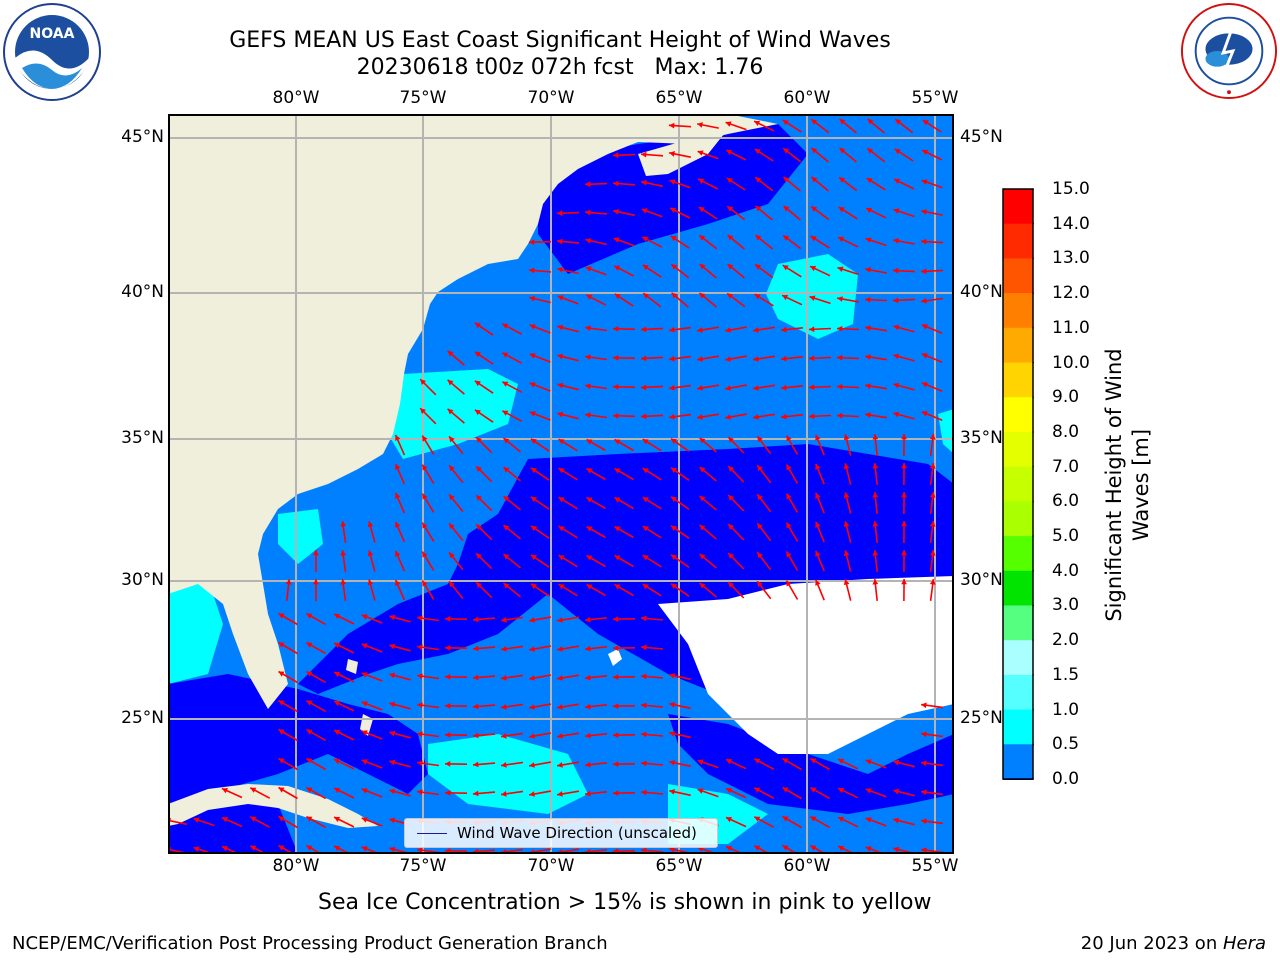 Image resolution: width=1280 pixels, height=960 pixels. I want to click on colorbar-tick-label: 0.5, so click(1066, 744).